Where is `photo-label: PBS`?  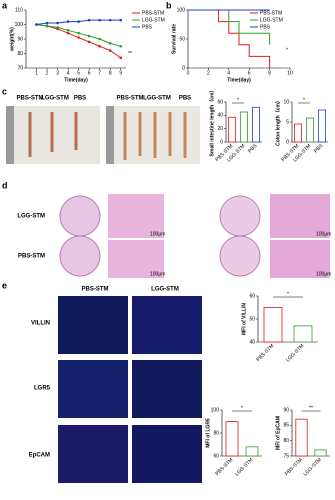
photo-label: PBS is located at coordinates (185, 99).